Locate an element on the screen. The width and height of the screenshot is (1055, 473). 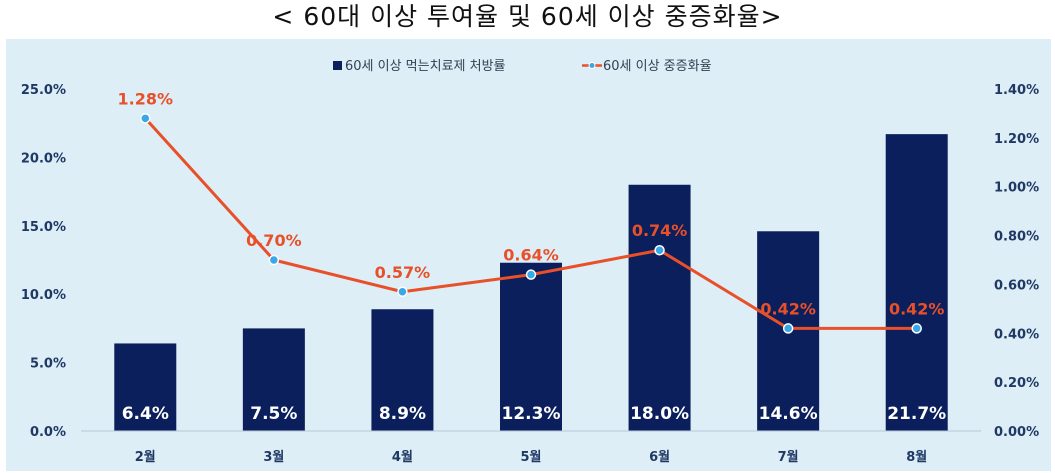
y-right-tick-label: 0.40% is located at coordinates (1016, 334).